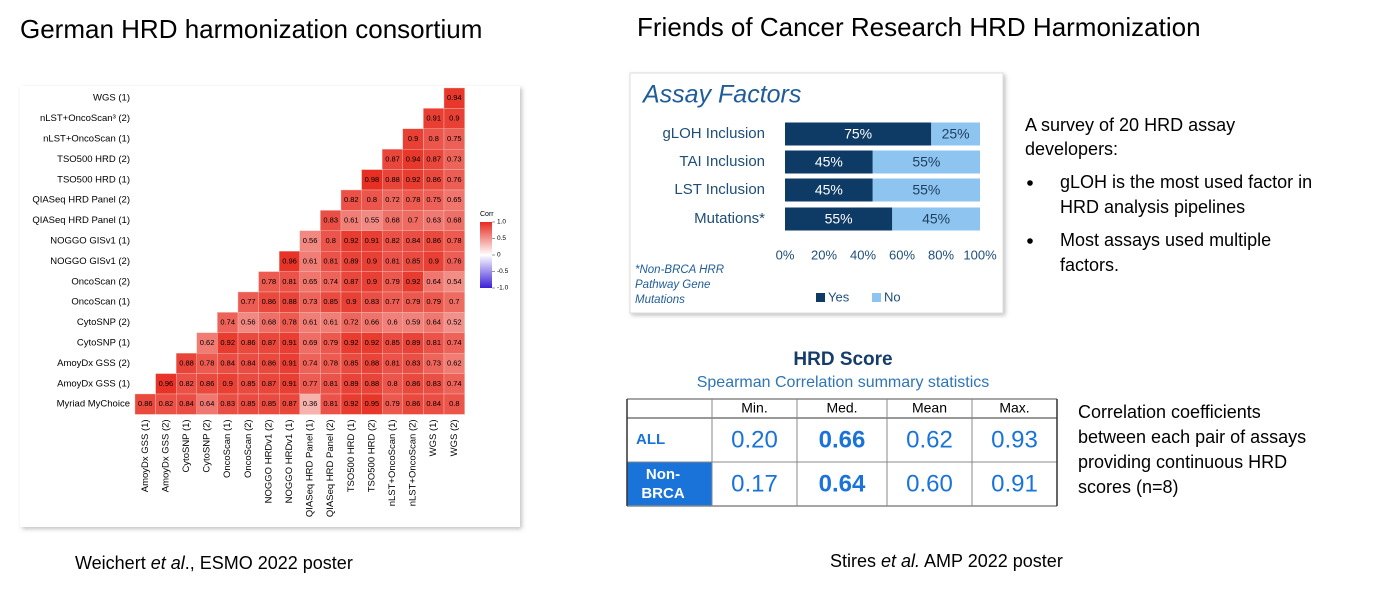  Describe the element at coordinates (841, 408) in the screenshot. I see `header-cell: Med.` at that location.